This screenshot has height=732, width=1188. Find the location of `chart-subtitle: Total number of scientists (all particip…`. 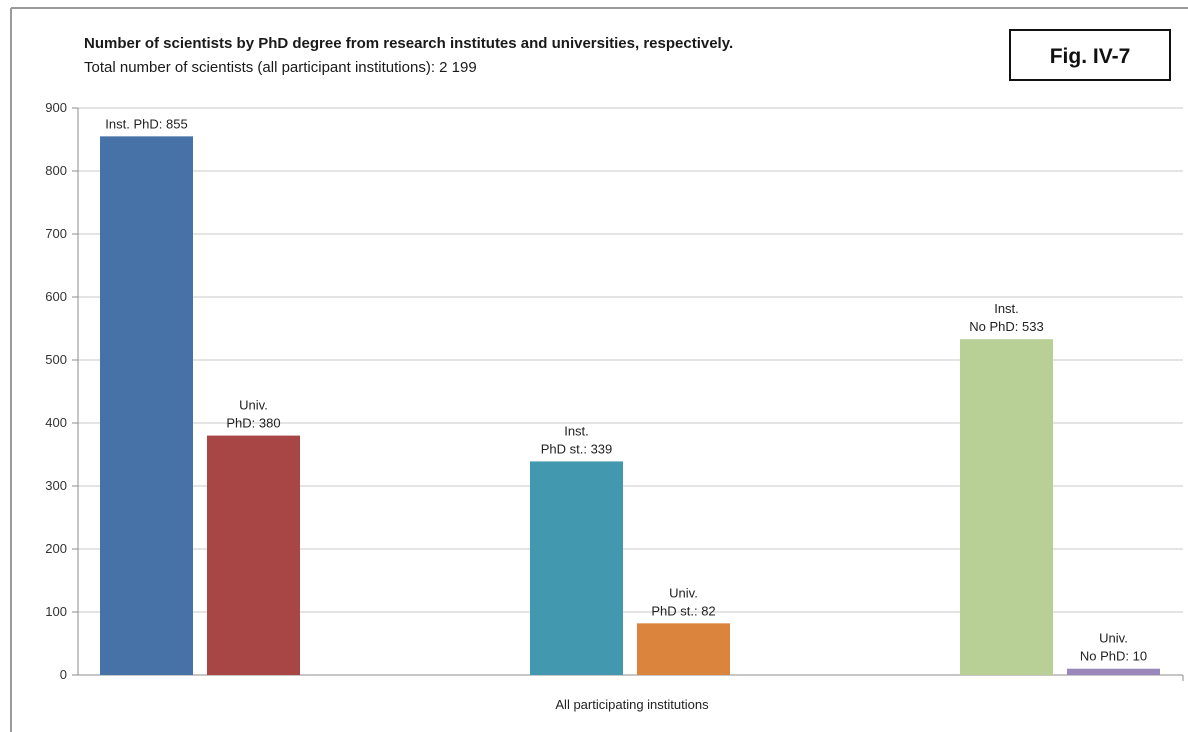

chart-subtitle: Total number of scientists (all particip… is located at coordinates (280, 67).